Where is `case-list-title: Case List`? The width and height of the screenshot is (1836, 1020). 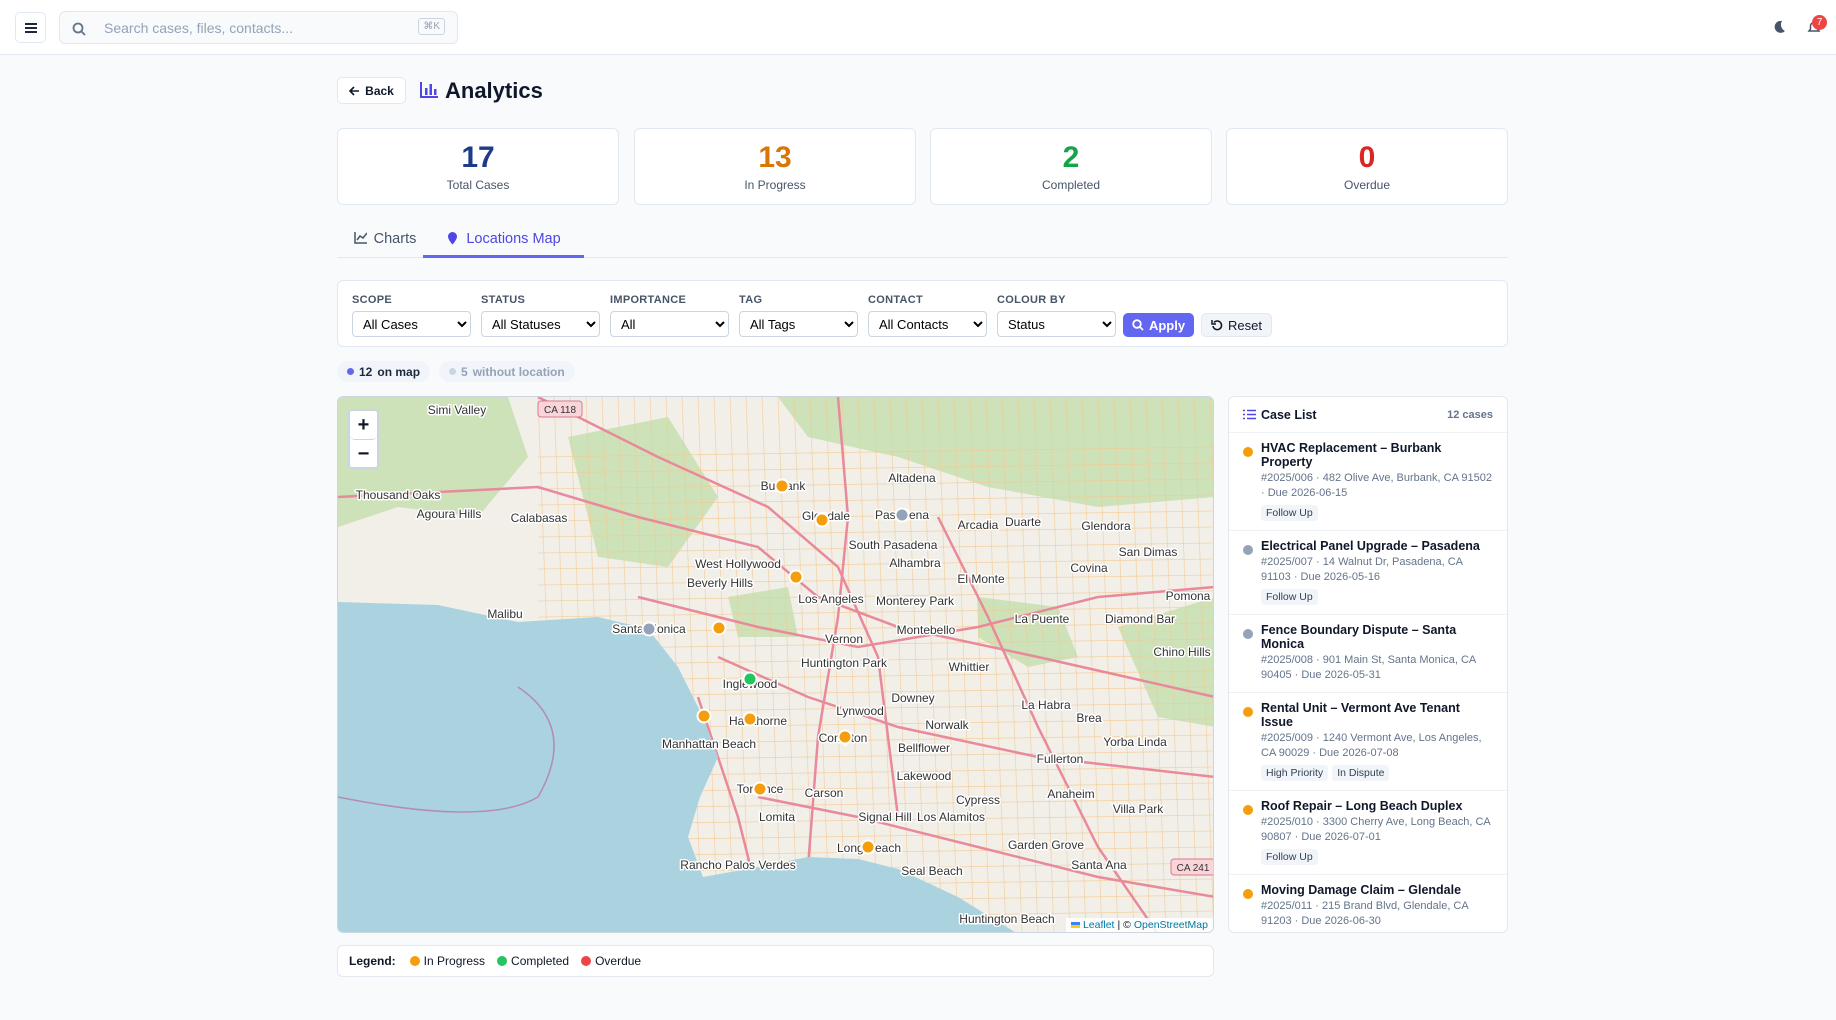
case-list-title: Case List is located at coordinates (1289, 414).